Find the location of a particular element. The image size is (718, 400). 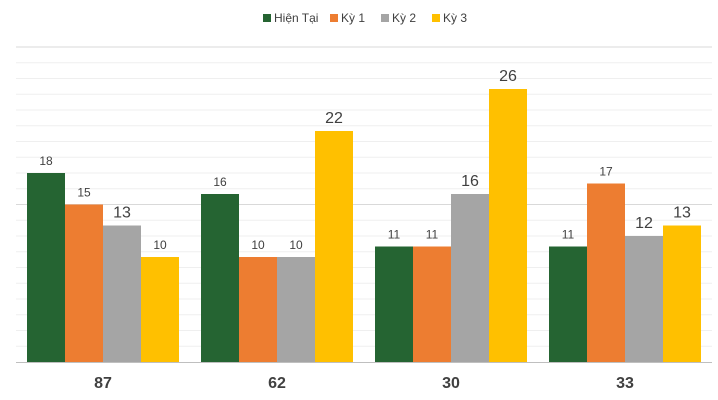

data-label: 22 is located at coordinates (334, 118).